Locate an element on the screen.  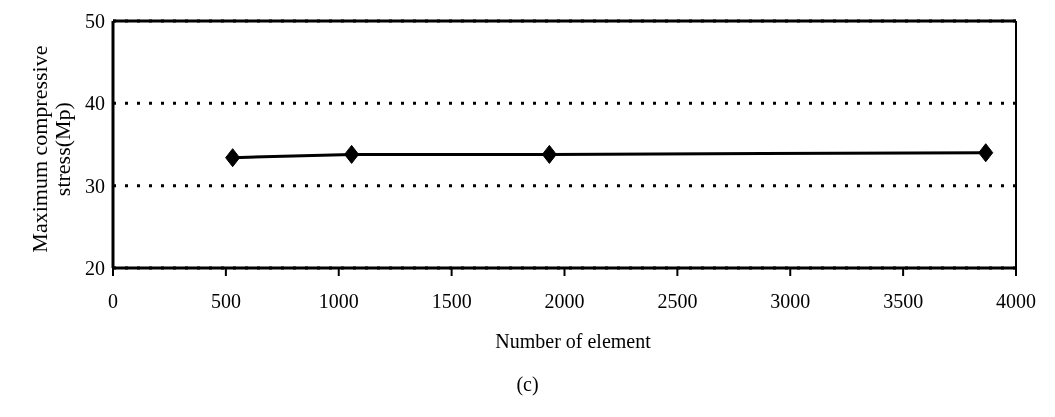
y-tick-label: 50 is located at coordinates (95, 21).